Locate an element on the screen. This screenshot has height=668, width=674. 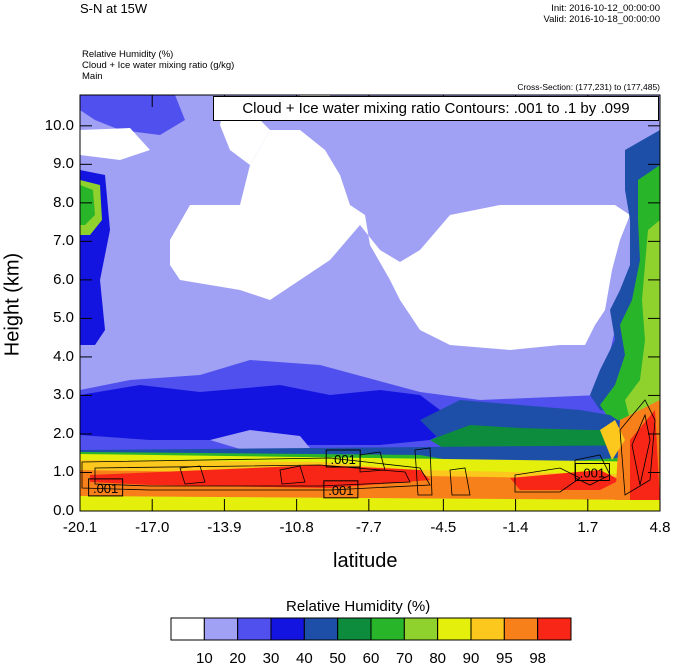
y-tick-label: 4.0 is located at coordinates (63, 356).